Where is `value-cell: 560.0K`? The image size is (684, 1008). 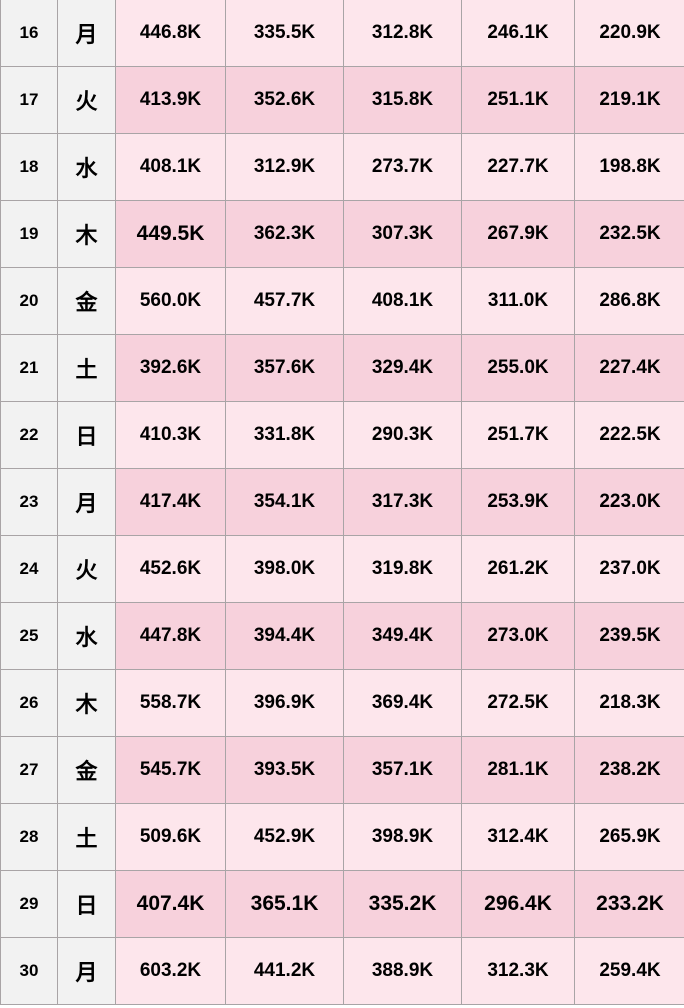 value-cell: 560.0K is located at coordinates (170, 301).